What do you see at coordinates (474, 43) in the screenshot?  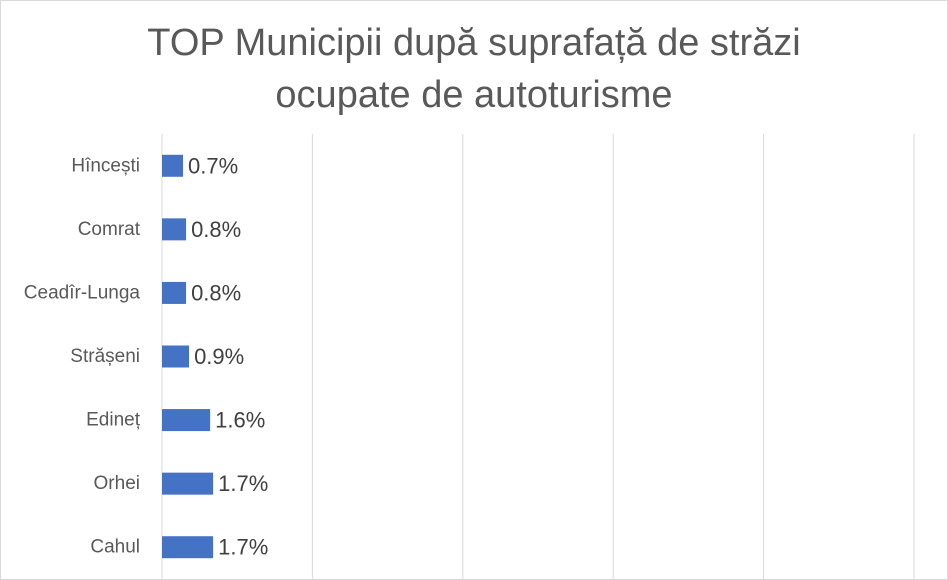 I see `chart-title-line-1: TOP Municipii după suprafață de străzi` at bounding box center [474, 43].